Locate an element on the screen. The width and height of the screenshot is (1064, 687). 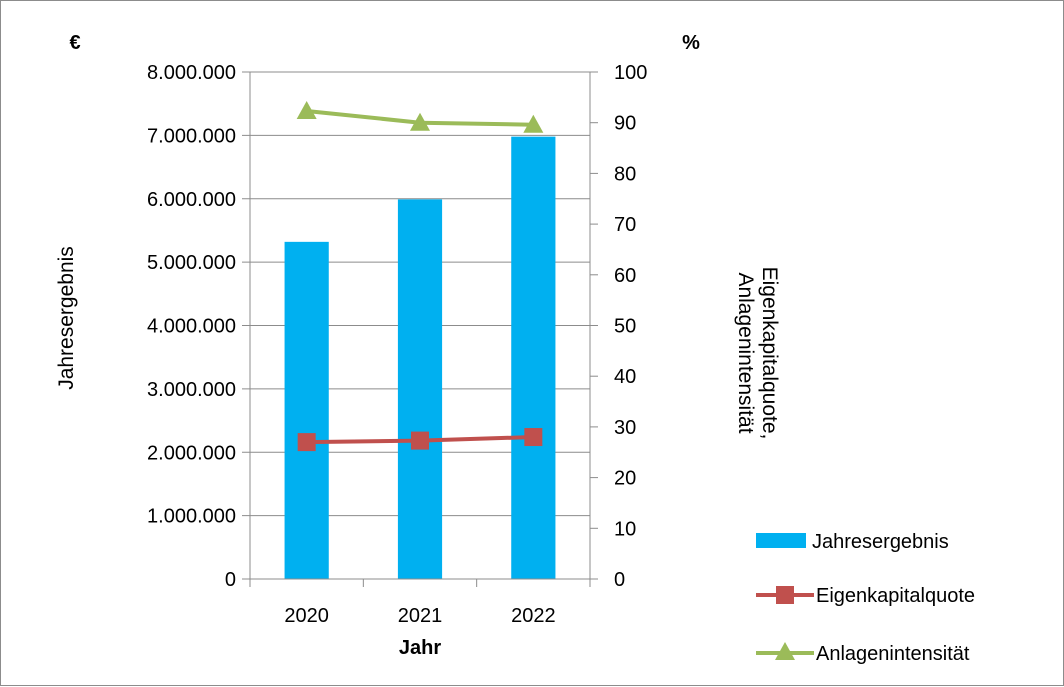
left-tick-label: 6.000.000 is located at coordinates (191, 200).